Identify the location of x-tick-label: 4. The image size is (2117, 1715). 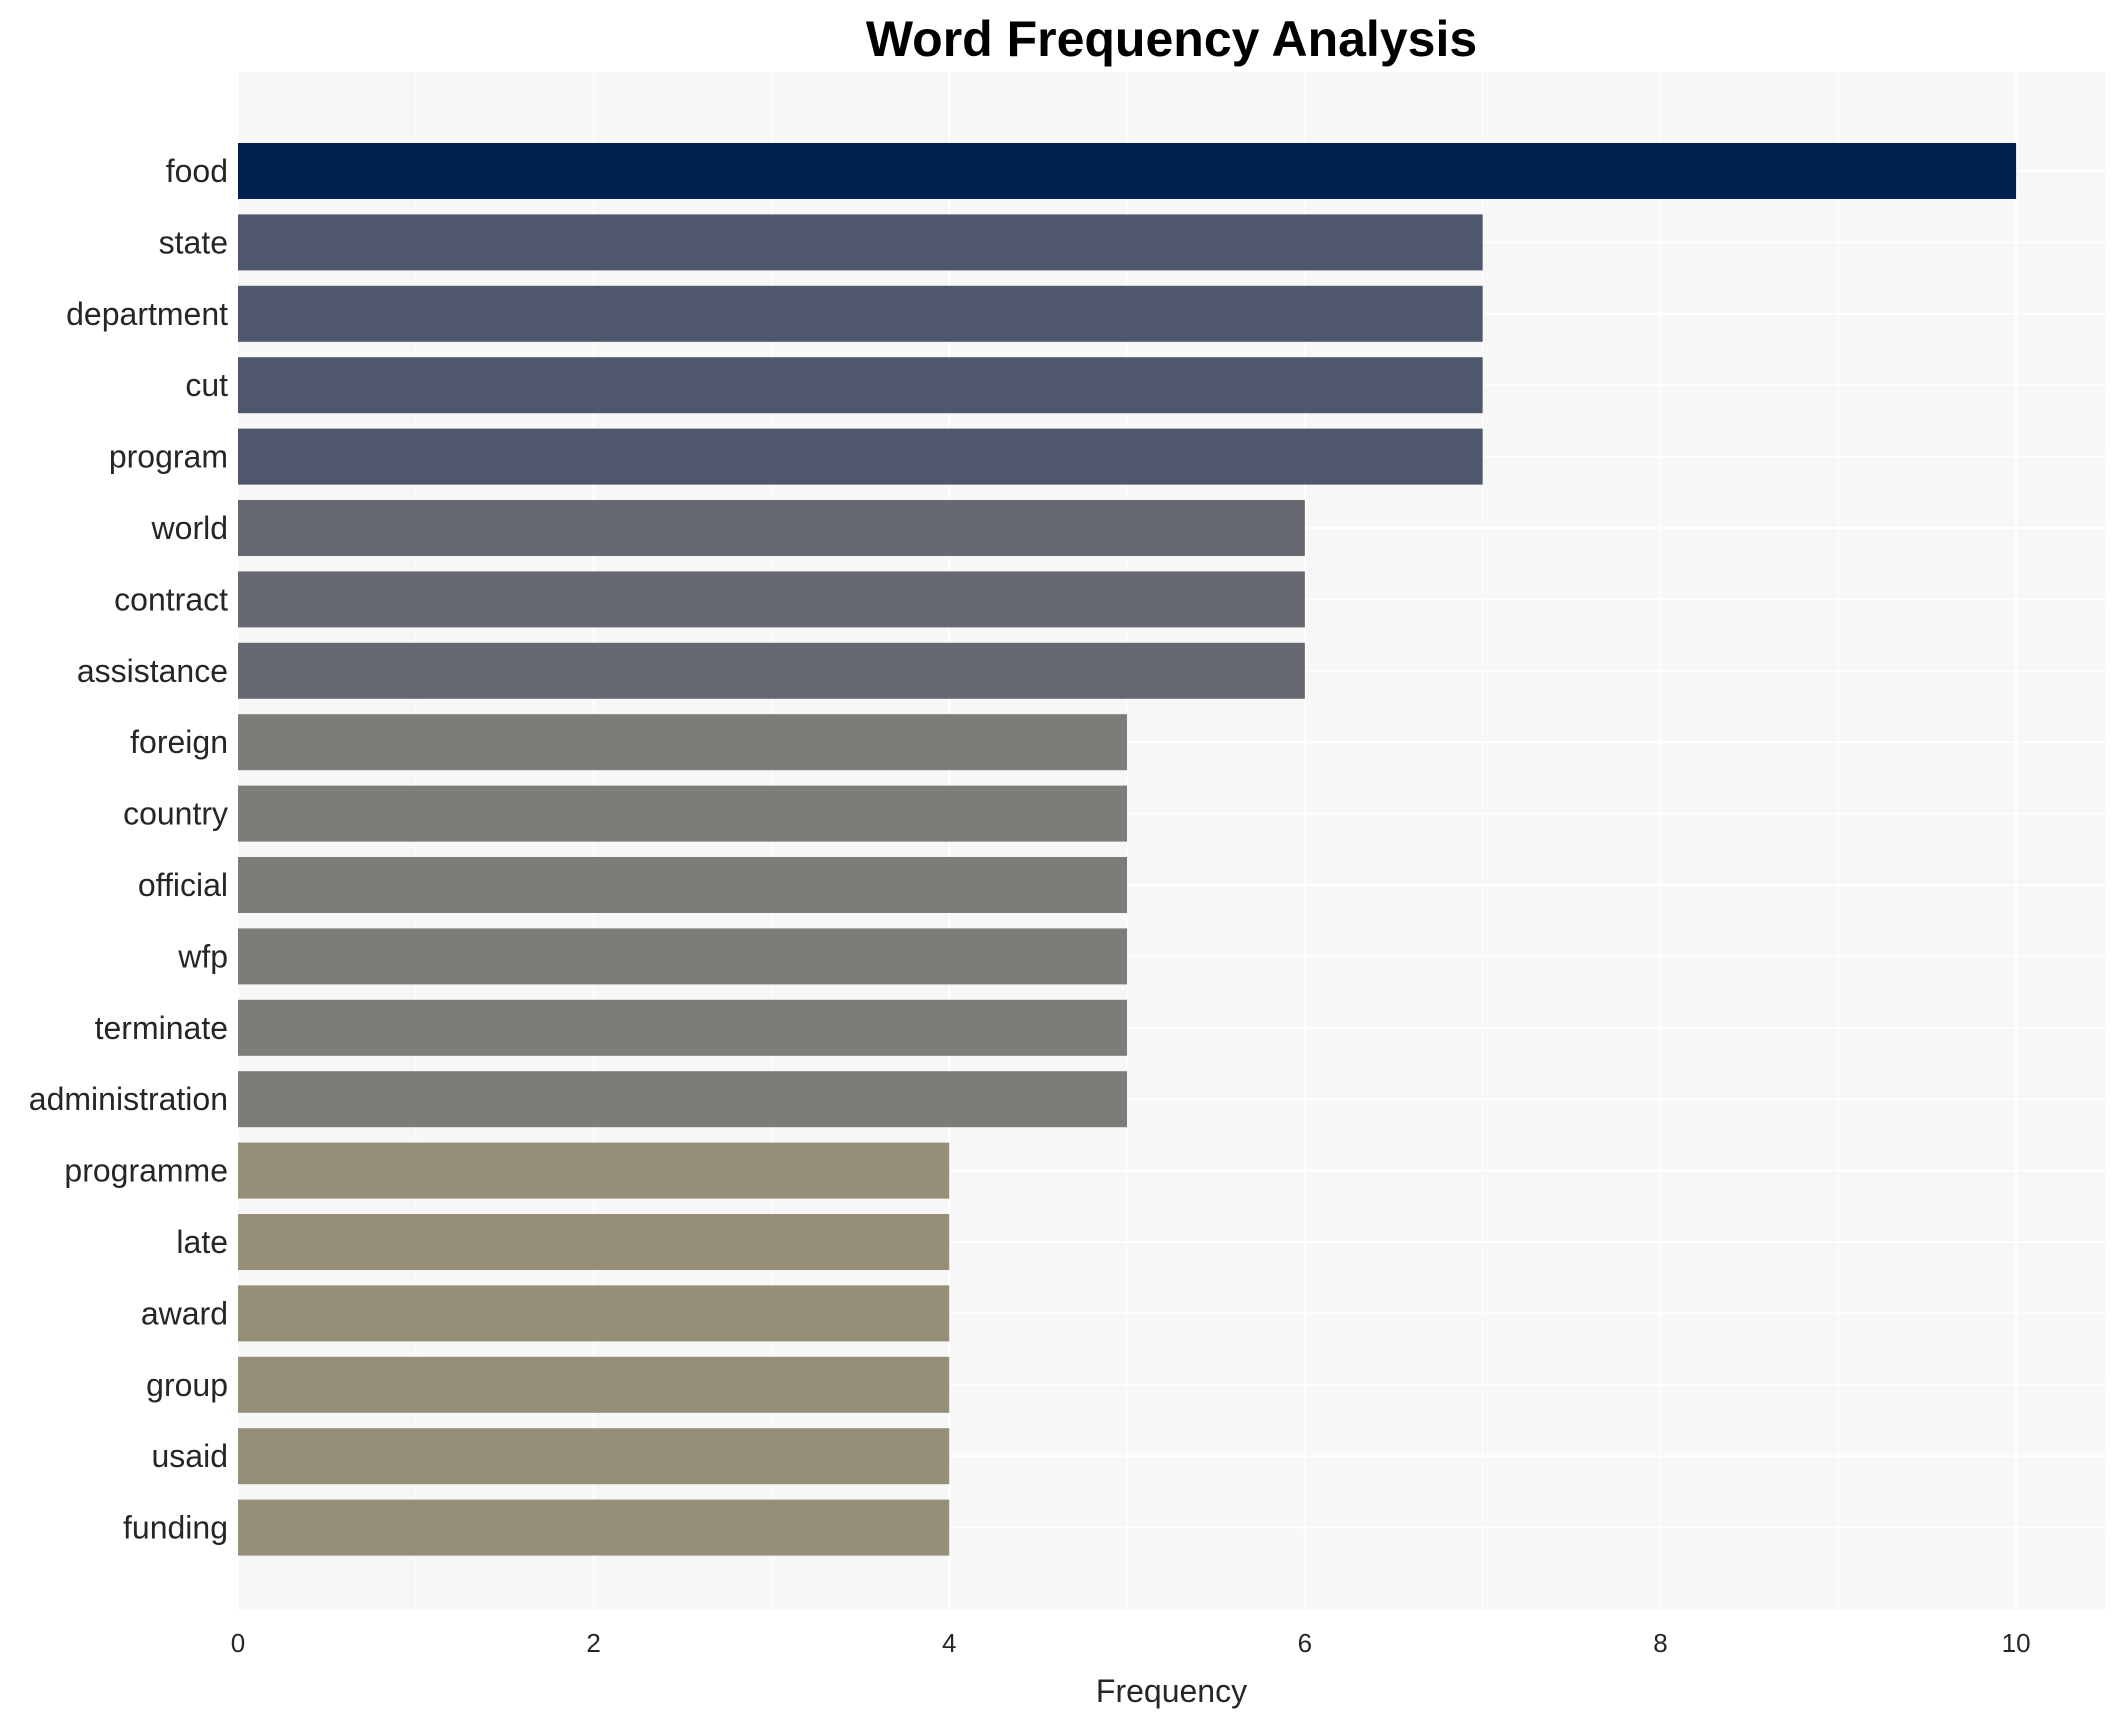
(949, 1643).